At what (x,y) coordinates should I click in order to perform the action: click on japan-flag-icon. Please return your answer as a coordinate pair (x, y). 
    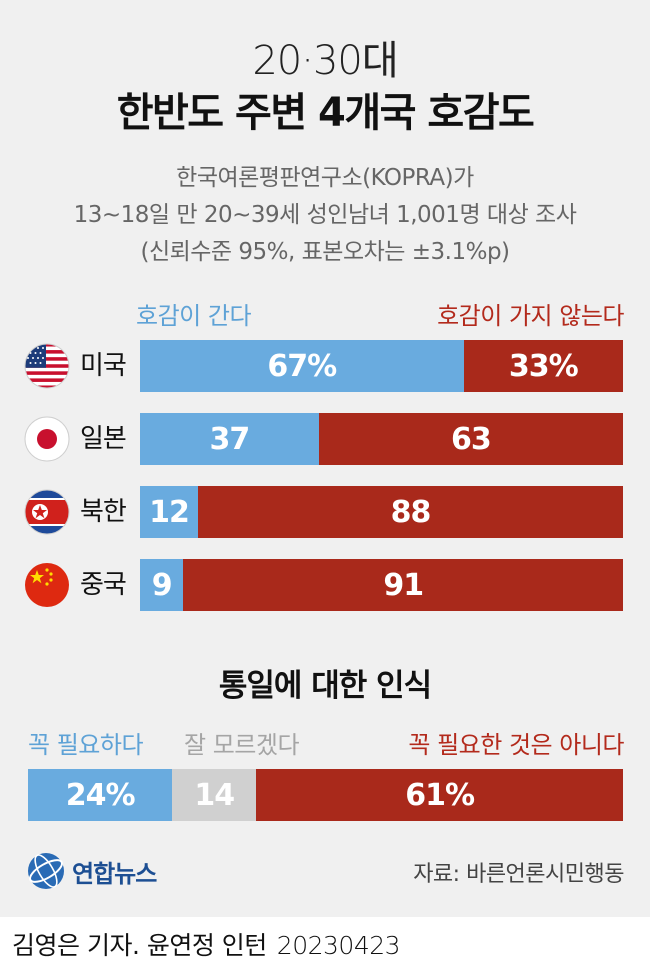
    Looking at the image, I should click on (47, 439).